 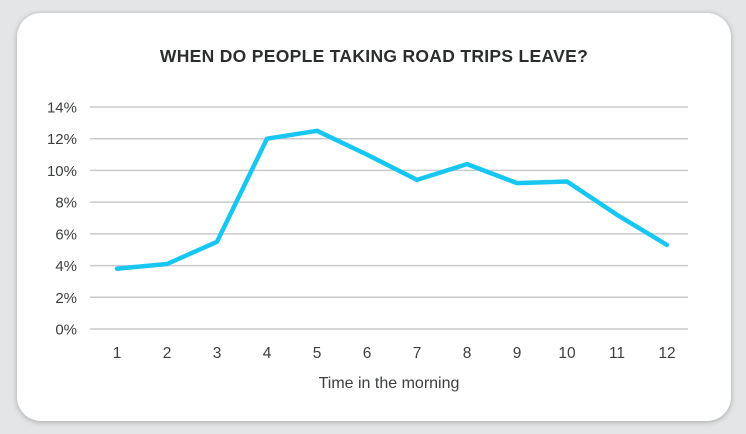 What do you see at coordinates (66, 203) in the screenshot?
I see `y-tick-label: 8%` at bounding box center [66, 203].